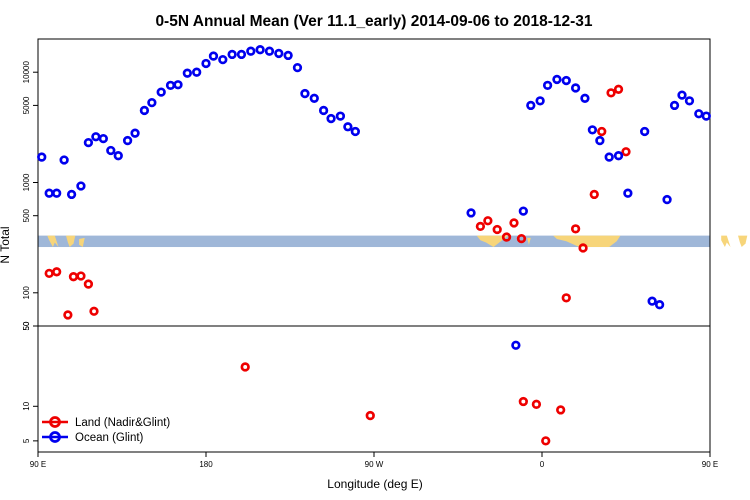 The image size is (750, 500). Describe the element at coordinates (6, 244) in the screenshot. I see `y-axis-label: N Total` at that location.